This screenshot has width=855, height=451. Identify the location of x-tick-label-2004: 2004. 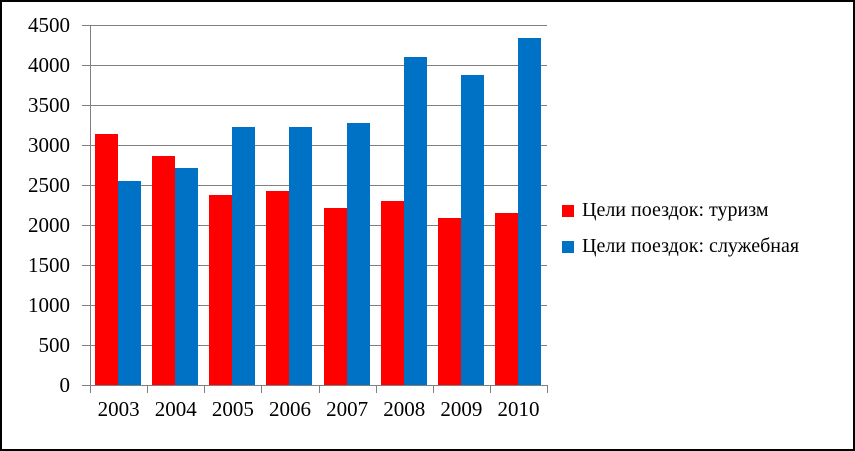
(175, 409).